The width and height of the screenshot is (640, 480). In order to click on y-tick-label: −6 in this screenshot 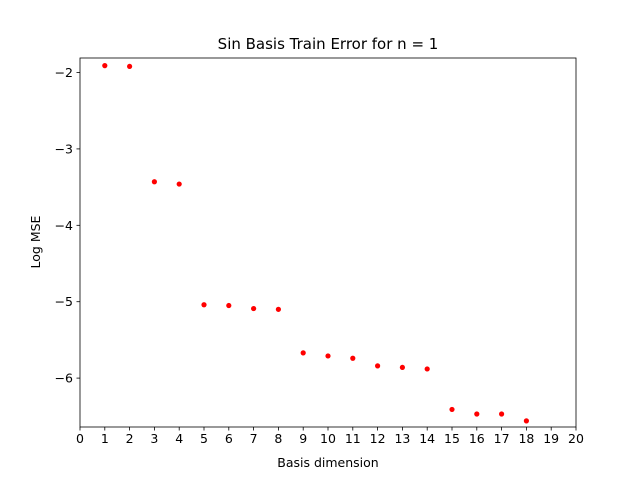, I will do `click(64, 378)`.